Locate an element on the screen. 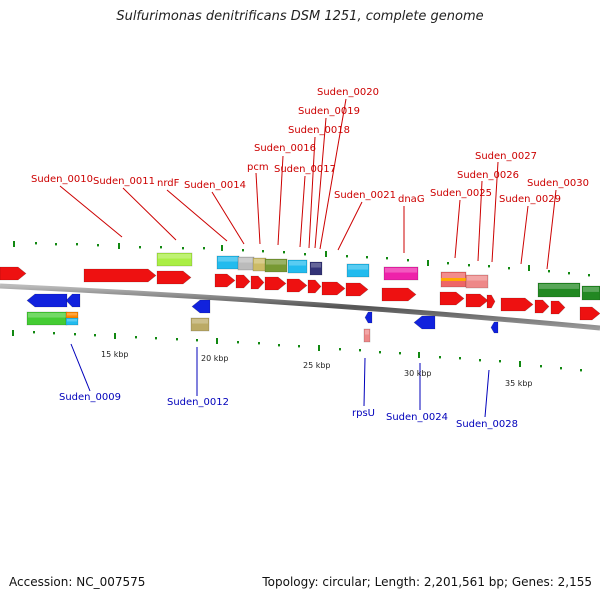  gene-label-suden-0009: Suden_0009 is located at coordinates (90, 397).